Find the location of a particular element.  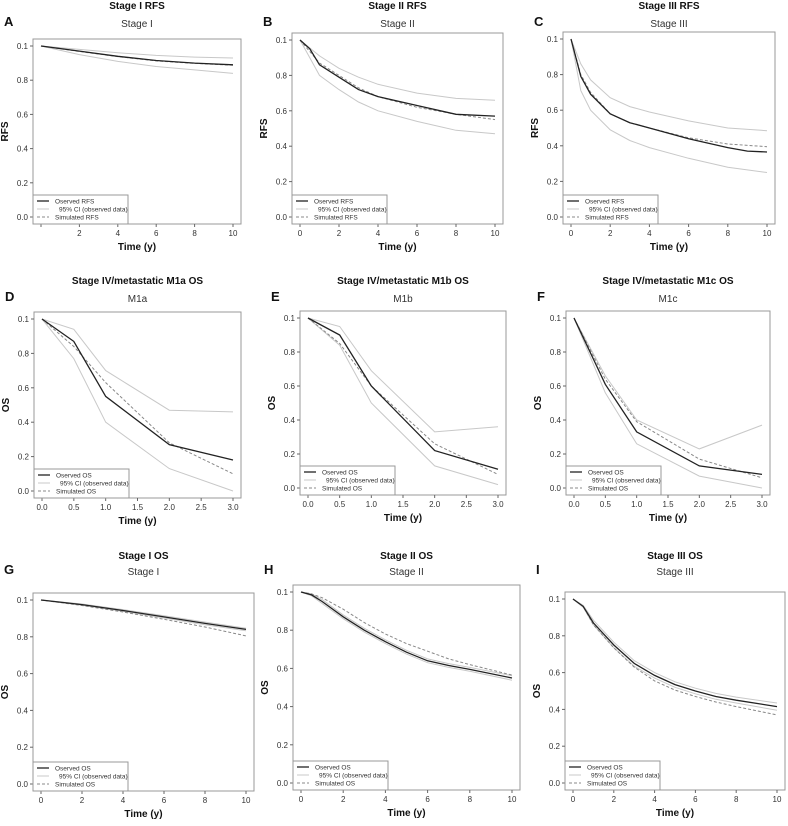

legend-box is located at coordinates (347, 480).